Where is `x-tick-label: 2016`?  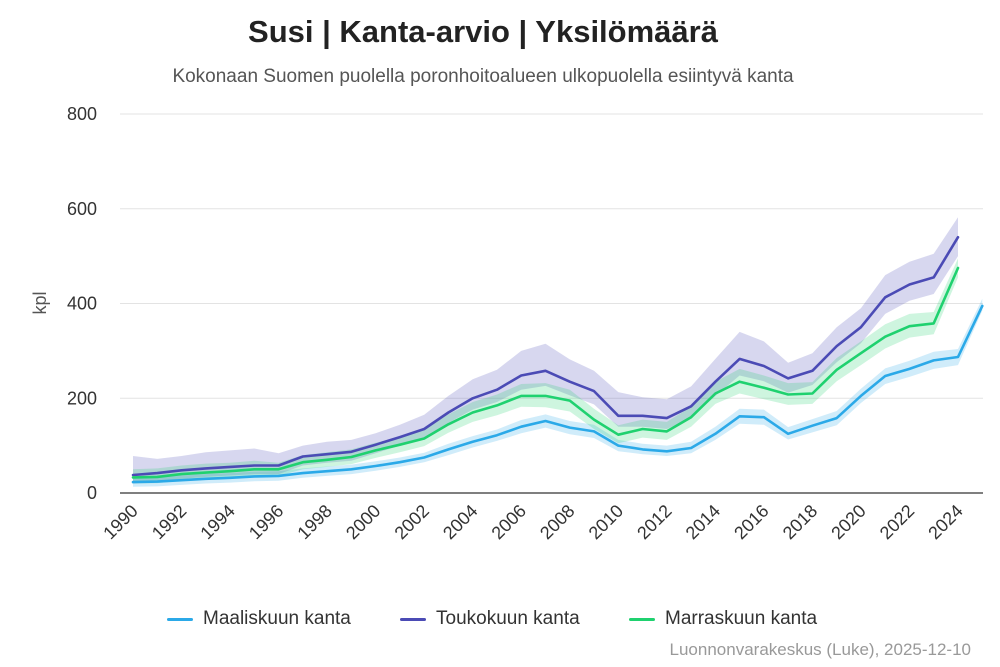 x-tick-label: 2016 is located at coordinates (751, 522).